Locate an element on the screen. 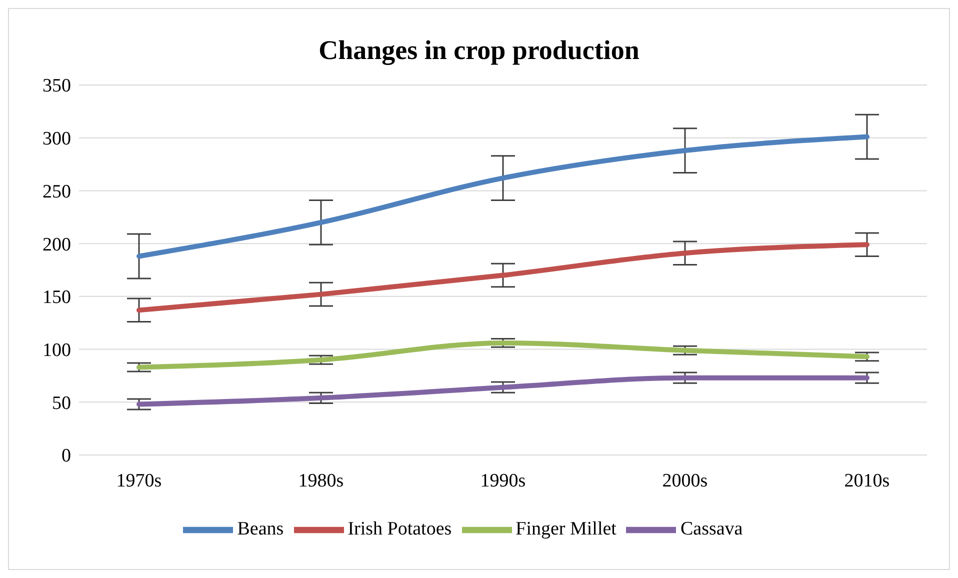 The height and width of the screenshot is (578, 958). x-tick-label: 1980s is located at coordinates (321, 481).